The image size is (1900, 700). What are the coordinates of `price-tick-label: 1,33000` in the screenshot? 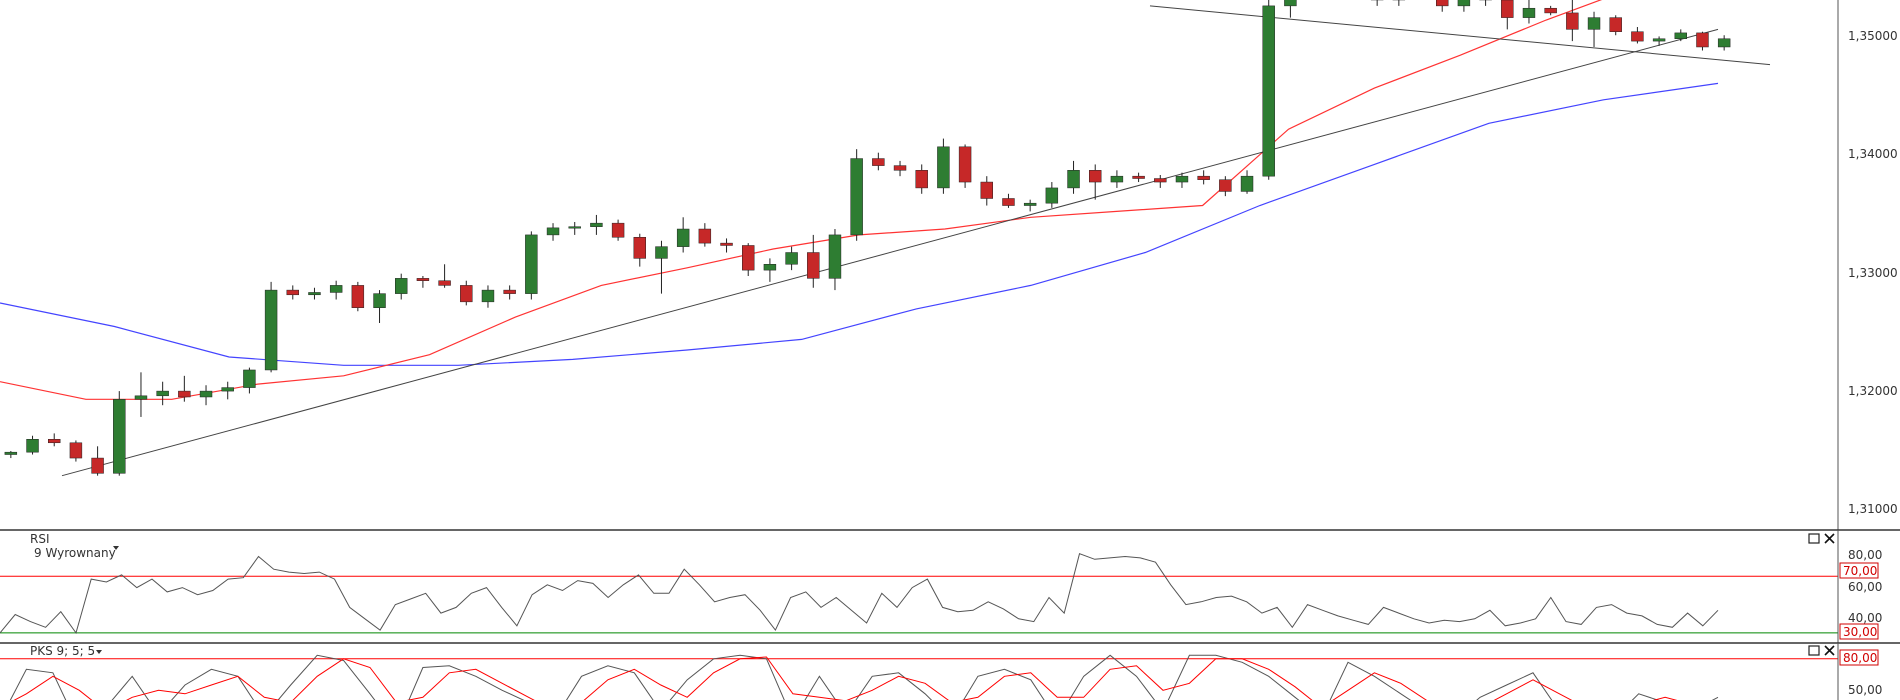 It's located at (1873, 273).